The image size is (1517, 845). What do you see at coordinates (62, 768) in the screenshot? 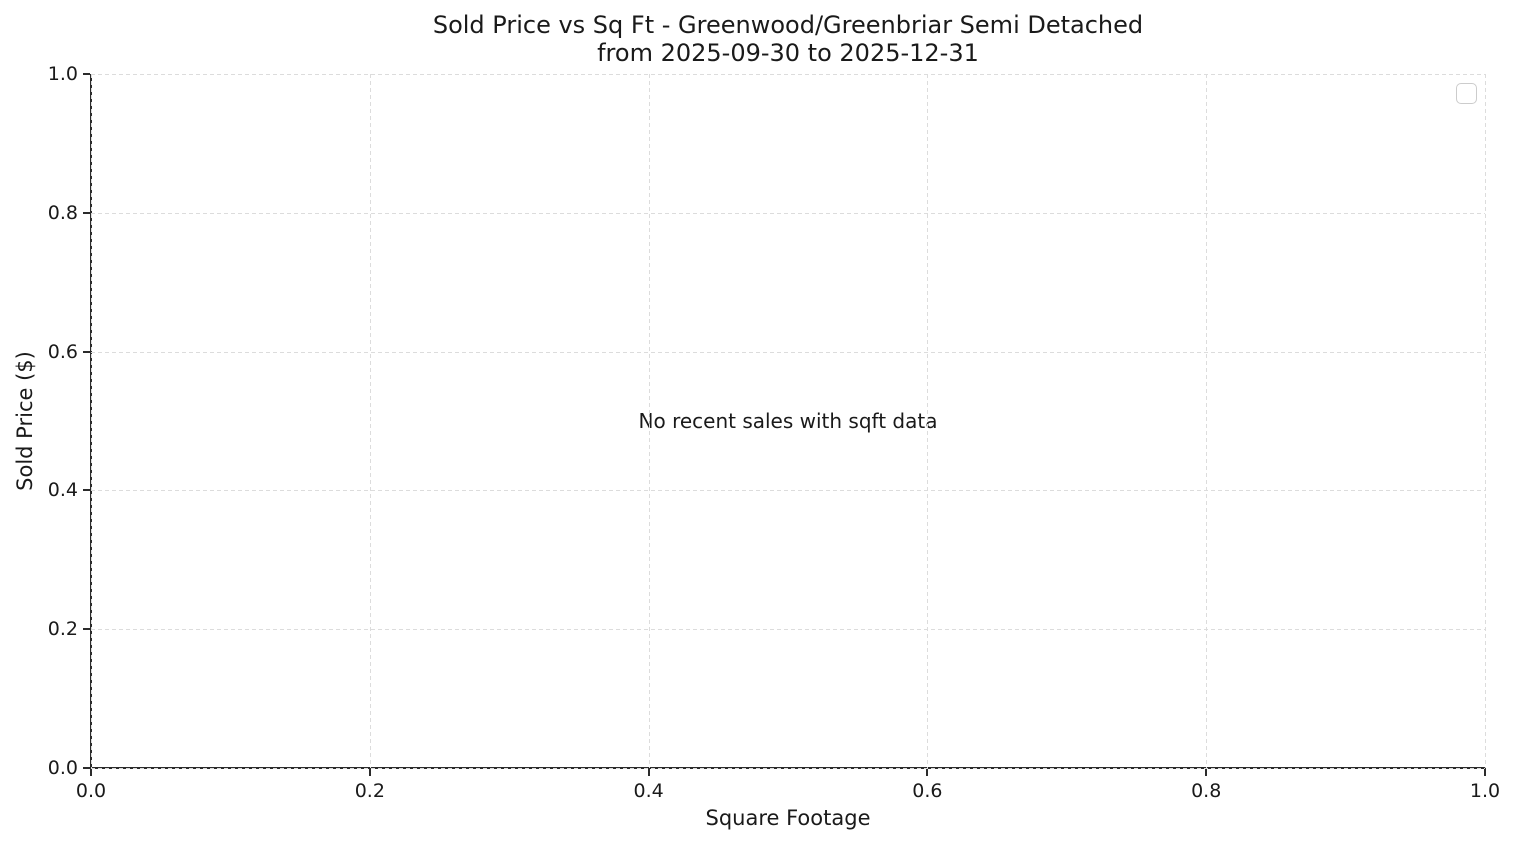
I see `y-tick-label: 0.0` at bounding box center [62, 768].